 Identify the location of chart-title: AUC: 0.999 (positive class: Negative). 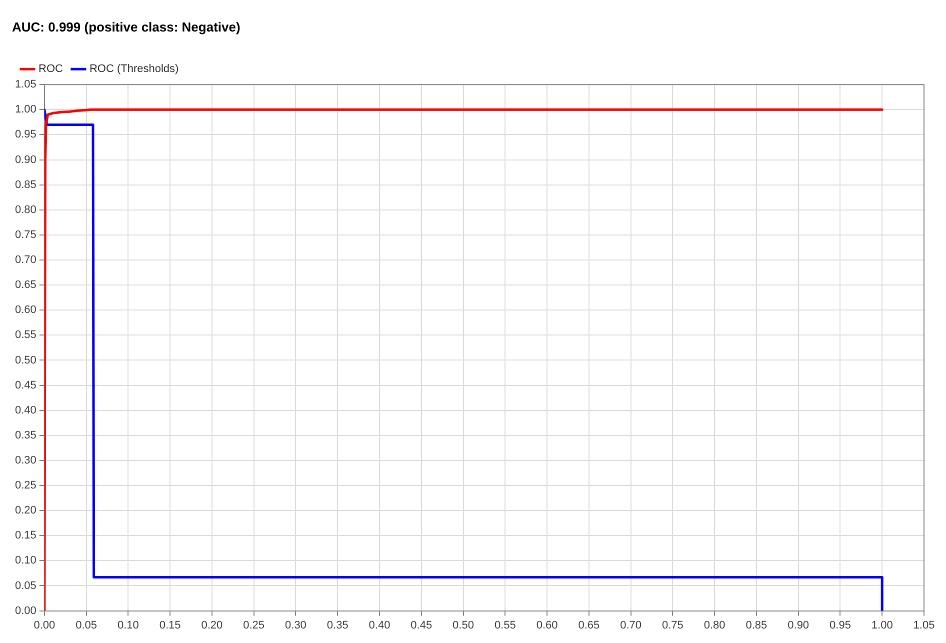
(126, 26).